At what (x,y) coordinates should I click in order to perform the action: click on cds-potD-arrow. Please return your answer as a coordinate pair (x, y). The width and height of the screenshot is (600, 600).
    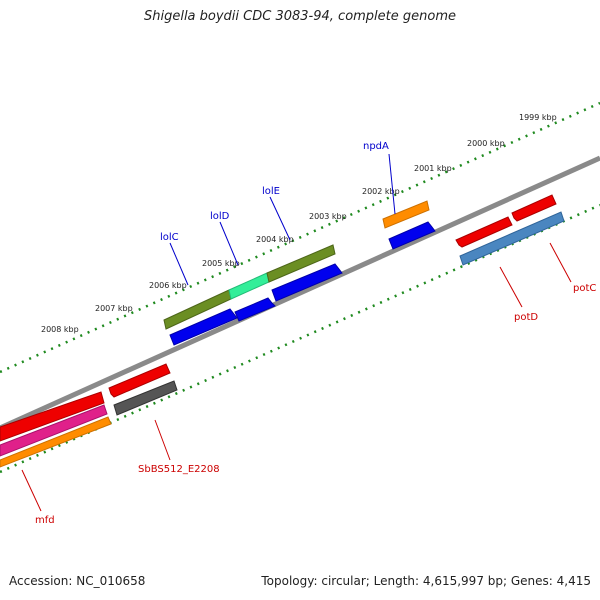
    Looking at the image, I should click on (484, 232).